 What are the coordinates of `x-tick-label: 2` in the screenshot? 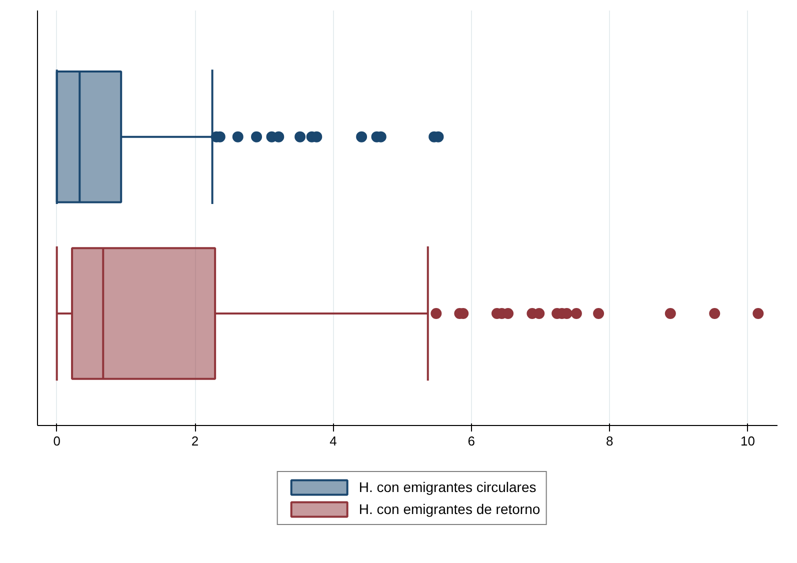 It's located at (195, 441).